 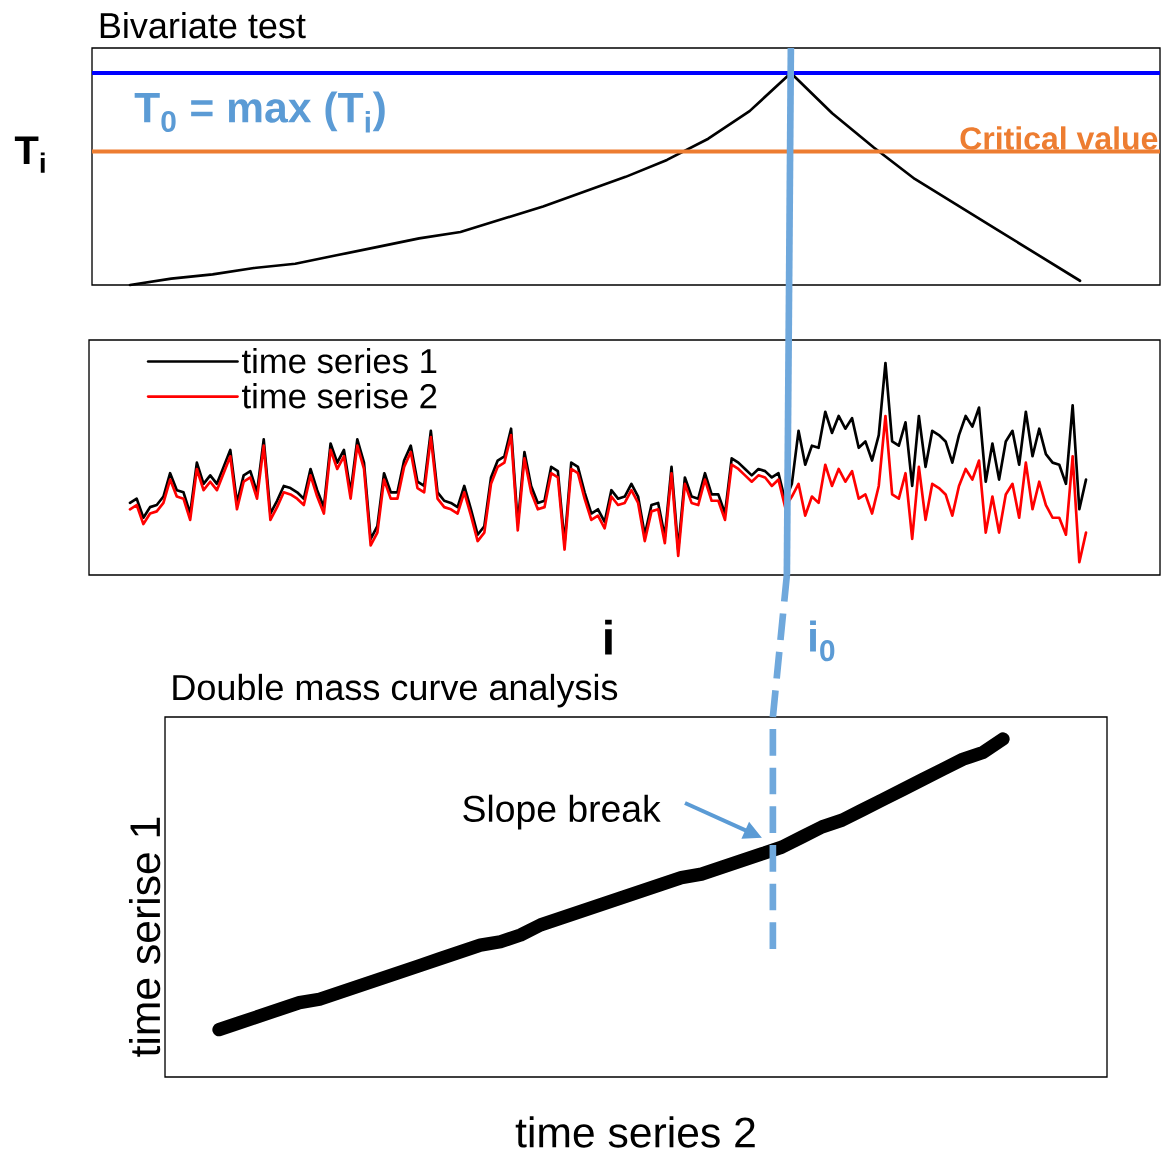 I want to click on annotation: Slope break, so click(x=562, y=812).